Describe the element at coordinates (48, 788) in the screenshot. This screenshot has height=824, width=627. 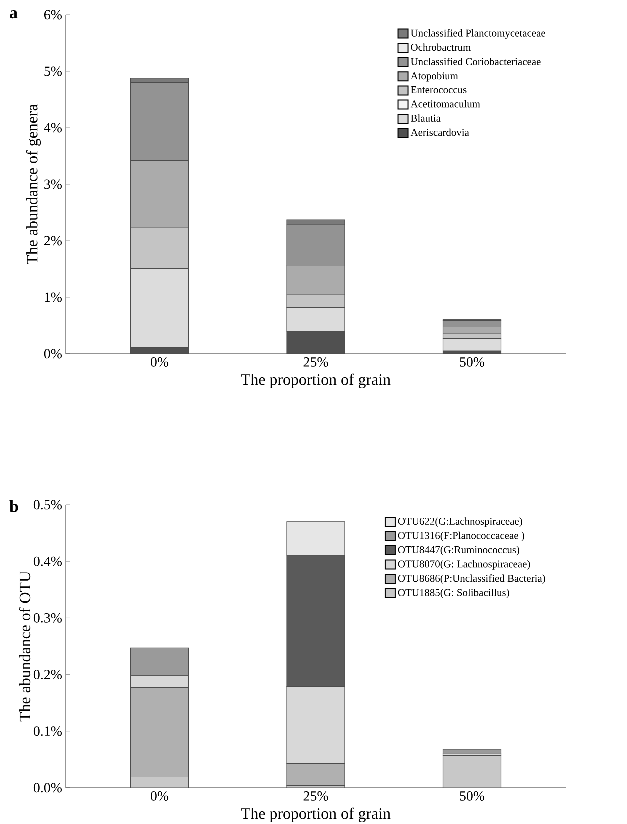
I see `y-tick-label: 0.0%` at that location.